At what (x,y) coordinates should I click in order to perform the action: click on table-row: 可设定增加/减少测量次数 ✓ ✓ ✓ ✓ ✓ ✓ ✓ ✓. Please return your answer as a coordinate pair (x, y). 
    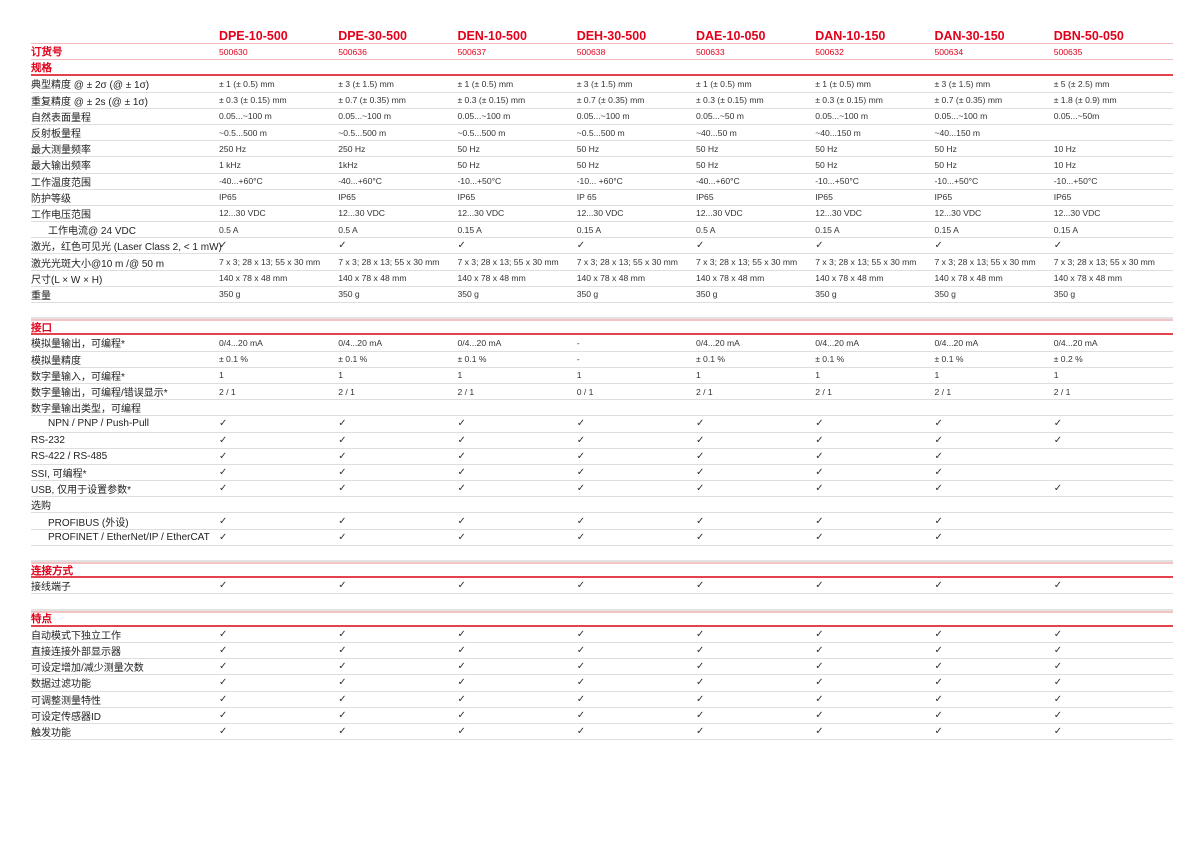
    Looking at the image, I should click on (602, 667).